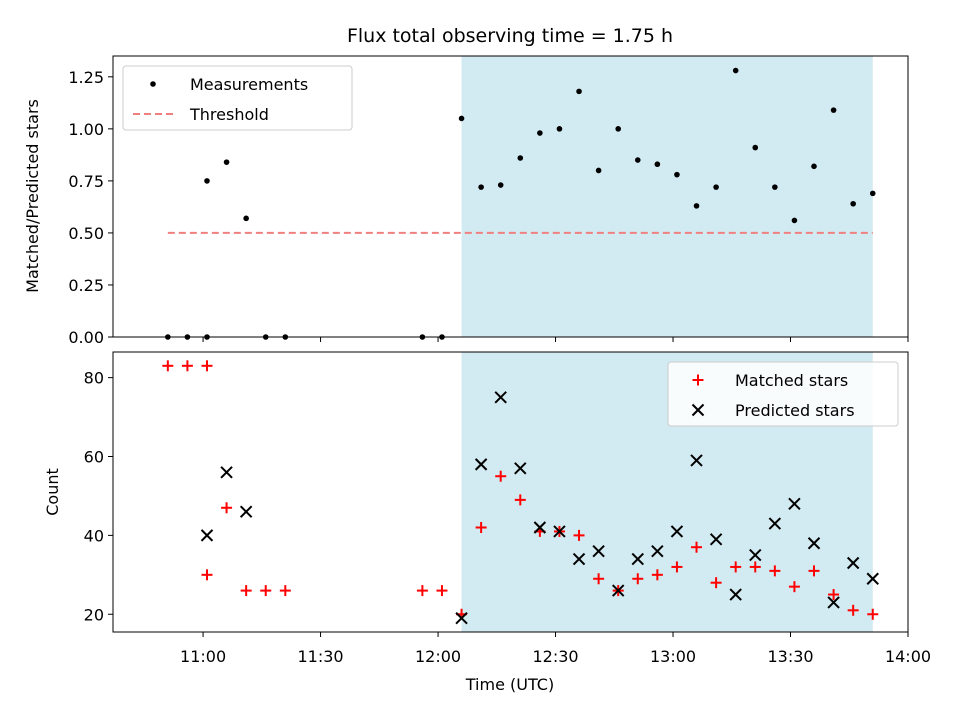  What do you see at coordinates (94, 535) in the screenshot?
I see `y-tick-label: 40` at bounding box center [94, 535].